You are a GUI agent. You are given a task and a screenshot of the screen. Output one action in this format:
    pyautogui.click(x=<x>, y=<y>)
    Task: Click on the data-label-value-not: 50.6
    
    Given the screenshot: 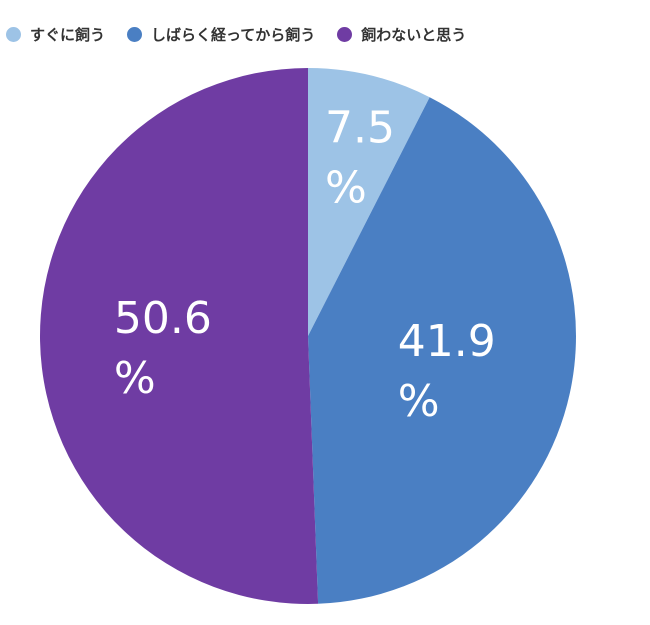 What is the action you would take?
    pyautogui.click(x=163, y=318)
    